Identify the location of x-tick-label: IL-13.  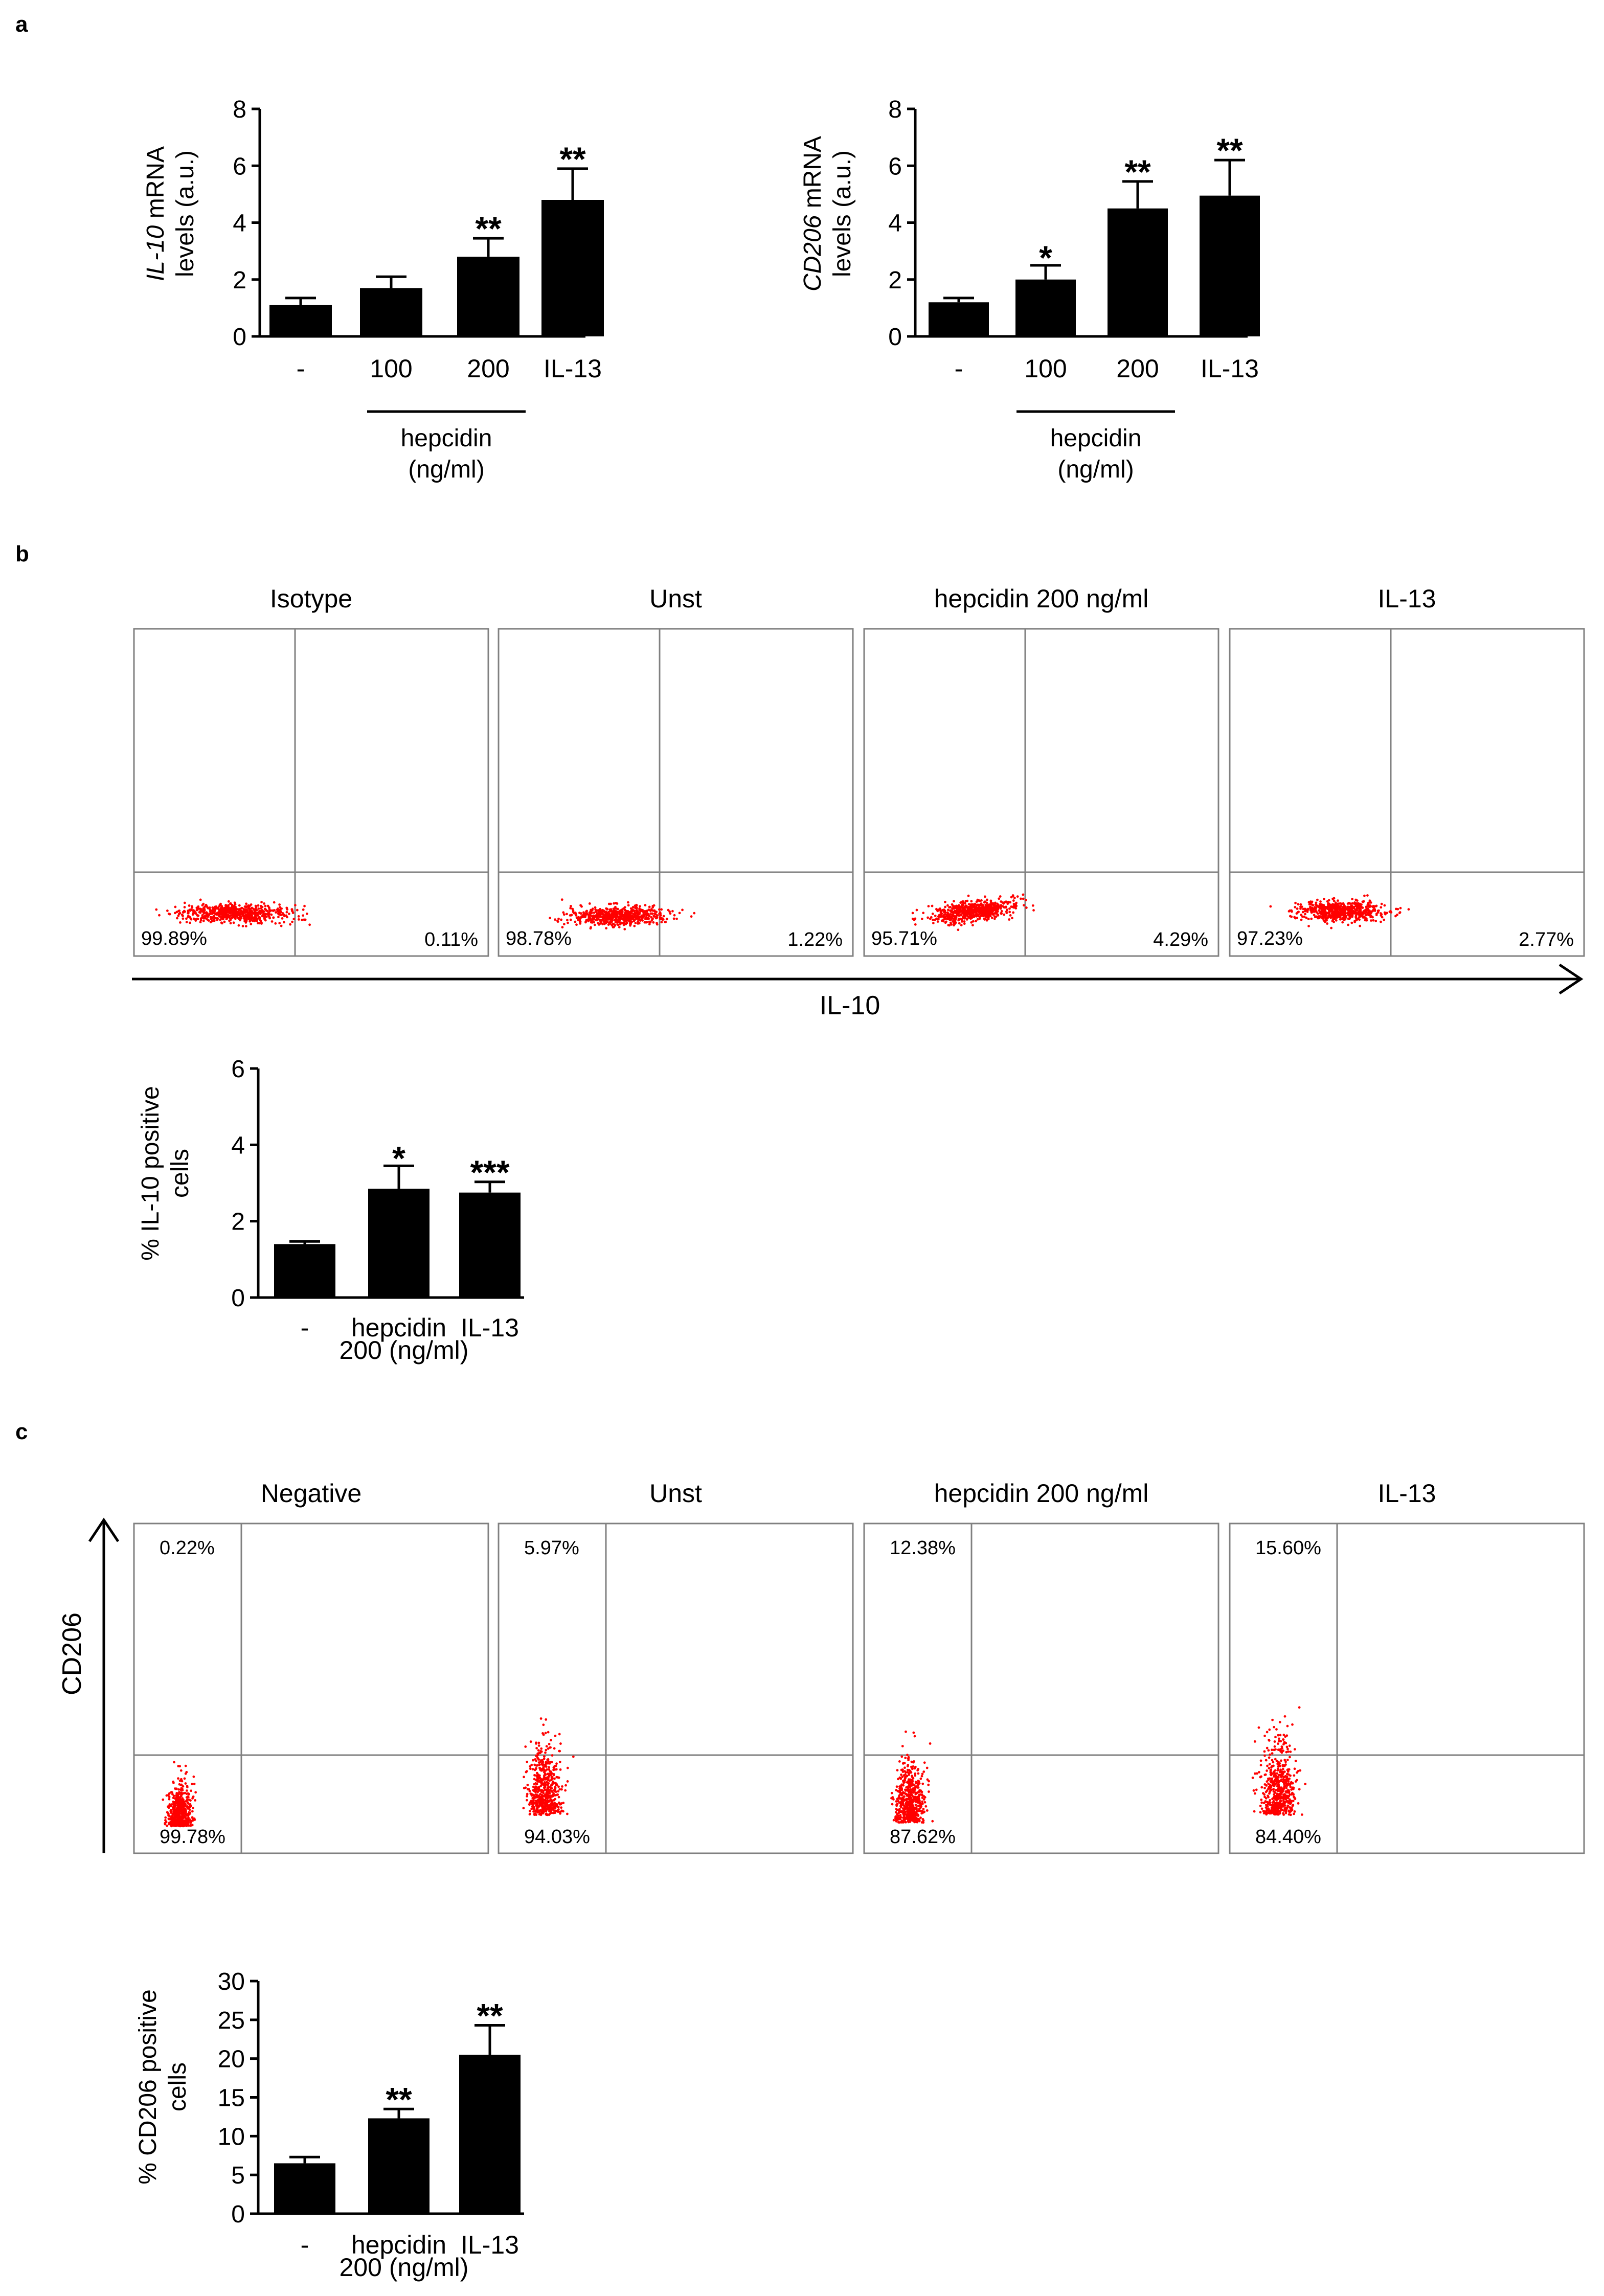
(1230, 368).